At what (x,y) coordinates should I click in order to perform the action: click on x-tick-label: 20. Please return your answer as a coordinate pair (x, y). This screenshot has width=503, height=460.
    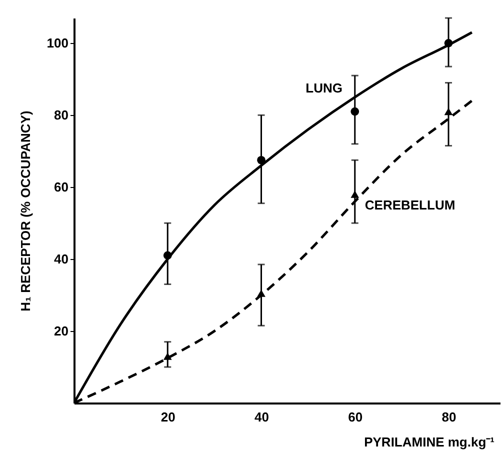
    Looking at the image, I should click on (168, 417).